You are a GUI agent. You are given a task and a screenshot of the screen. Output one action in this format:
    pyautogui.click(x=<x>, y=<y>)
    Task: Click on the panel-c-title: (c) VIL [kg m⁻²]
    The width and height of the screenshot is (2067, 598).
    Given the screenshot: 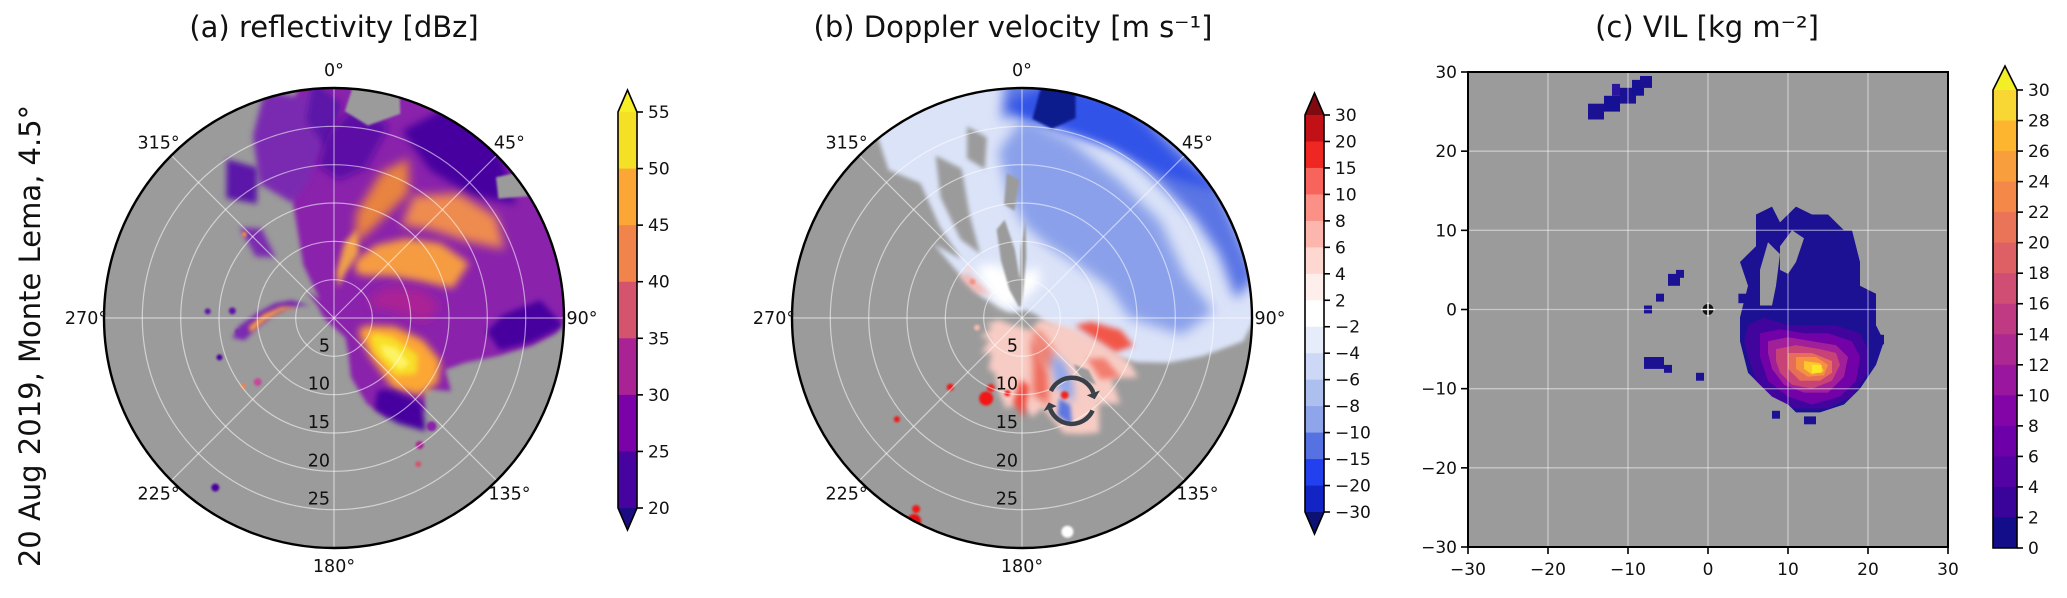 What is the action you would take?
    pyautogui.click(x=1707, y=27)
    